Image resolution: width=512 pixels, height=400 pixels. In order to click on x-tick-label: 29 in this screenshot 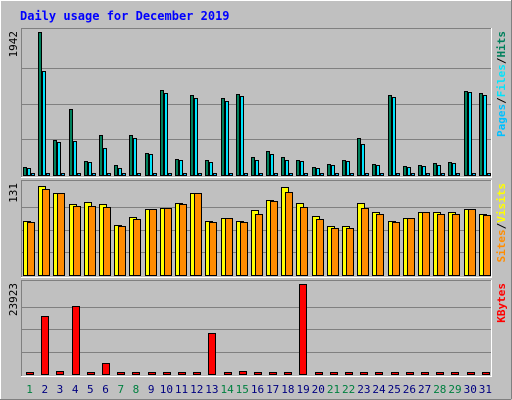, I will do `click(454, 389)`.